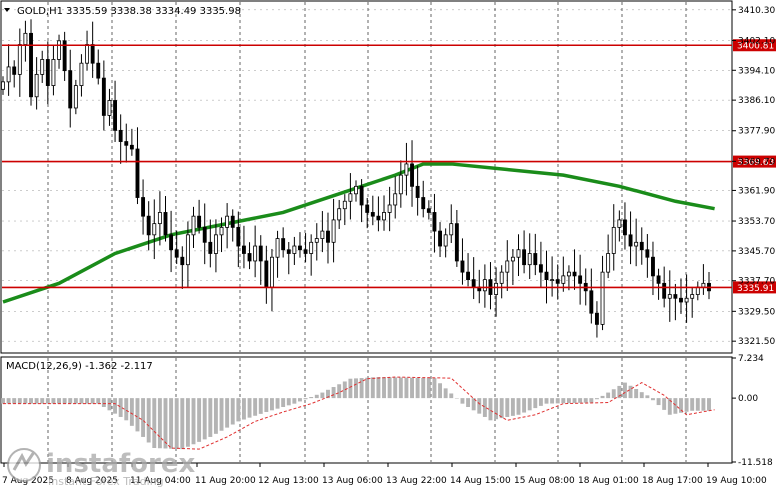 The height and width of the screenshot is (489, 781). Describe the element at coordinates (160, 481) in the screenshot. I see `x-tick-label: 11 Aug 04:00` at that location.